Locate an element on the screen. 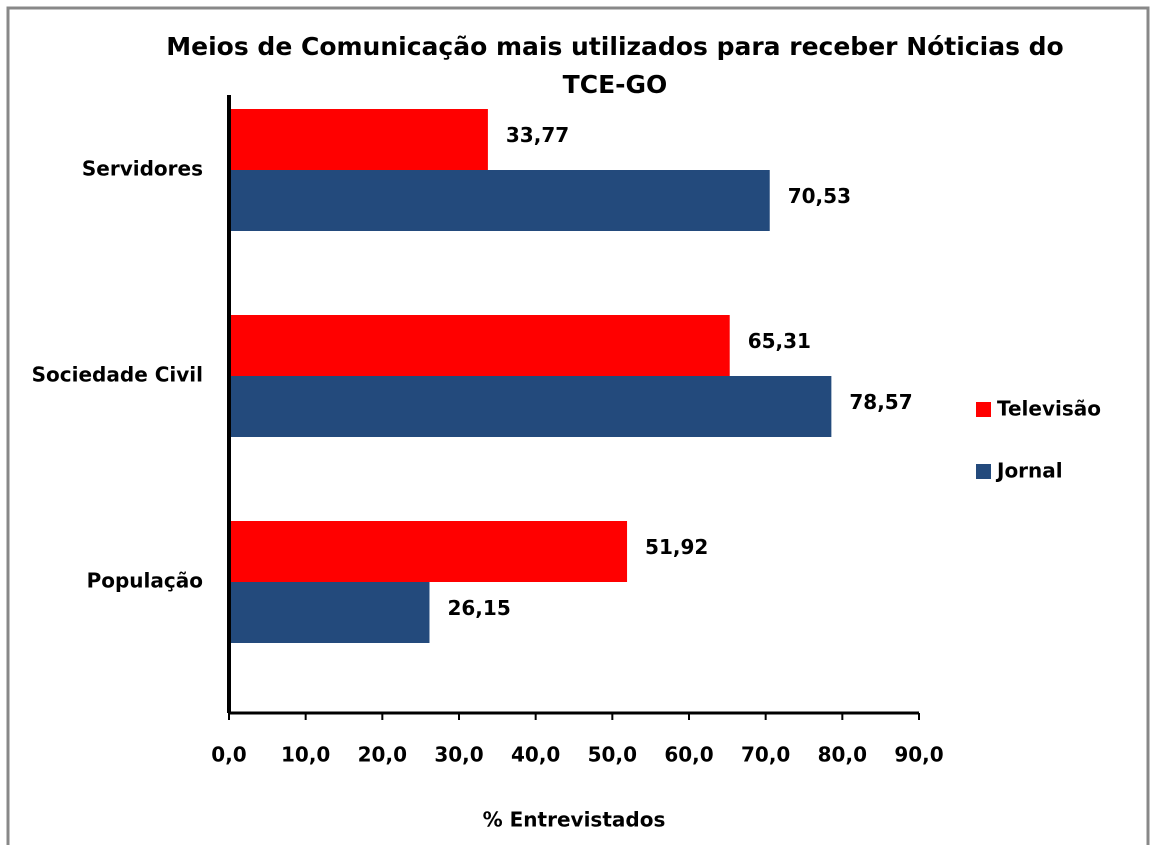  legend-label: Televisão is located at coordinates (1049, 409).